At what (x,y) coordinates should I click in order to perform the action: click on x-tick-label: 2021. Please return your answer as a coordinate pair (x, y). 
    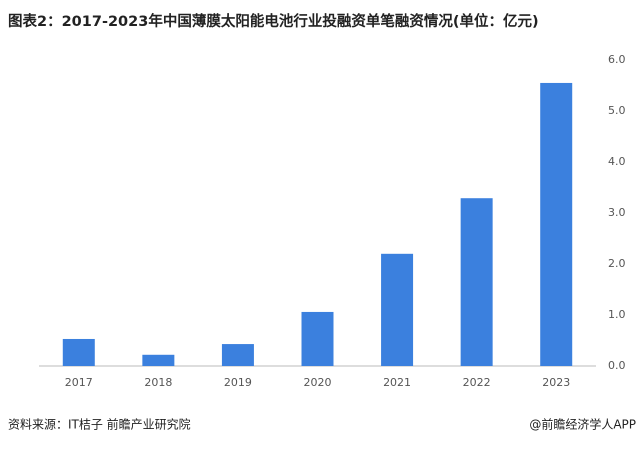
    Looking at the image, I should click on (397, 382).